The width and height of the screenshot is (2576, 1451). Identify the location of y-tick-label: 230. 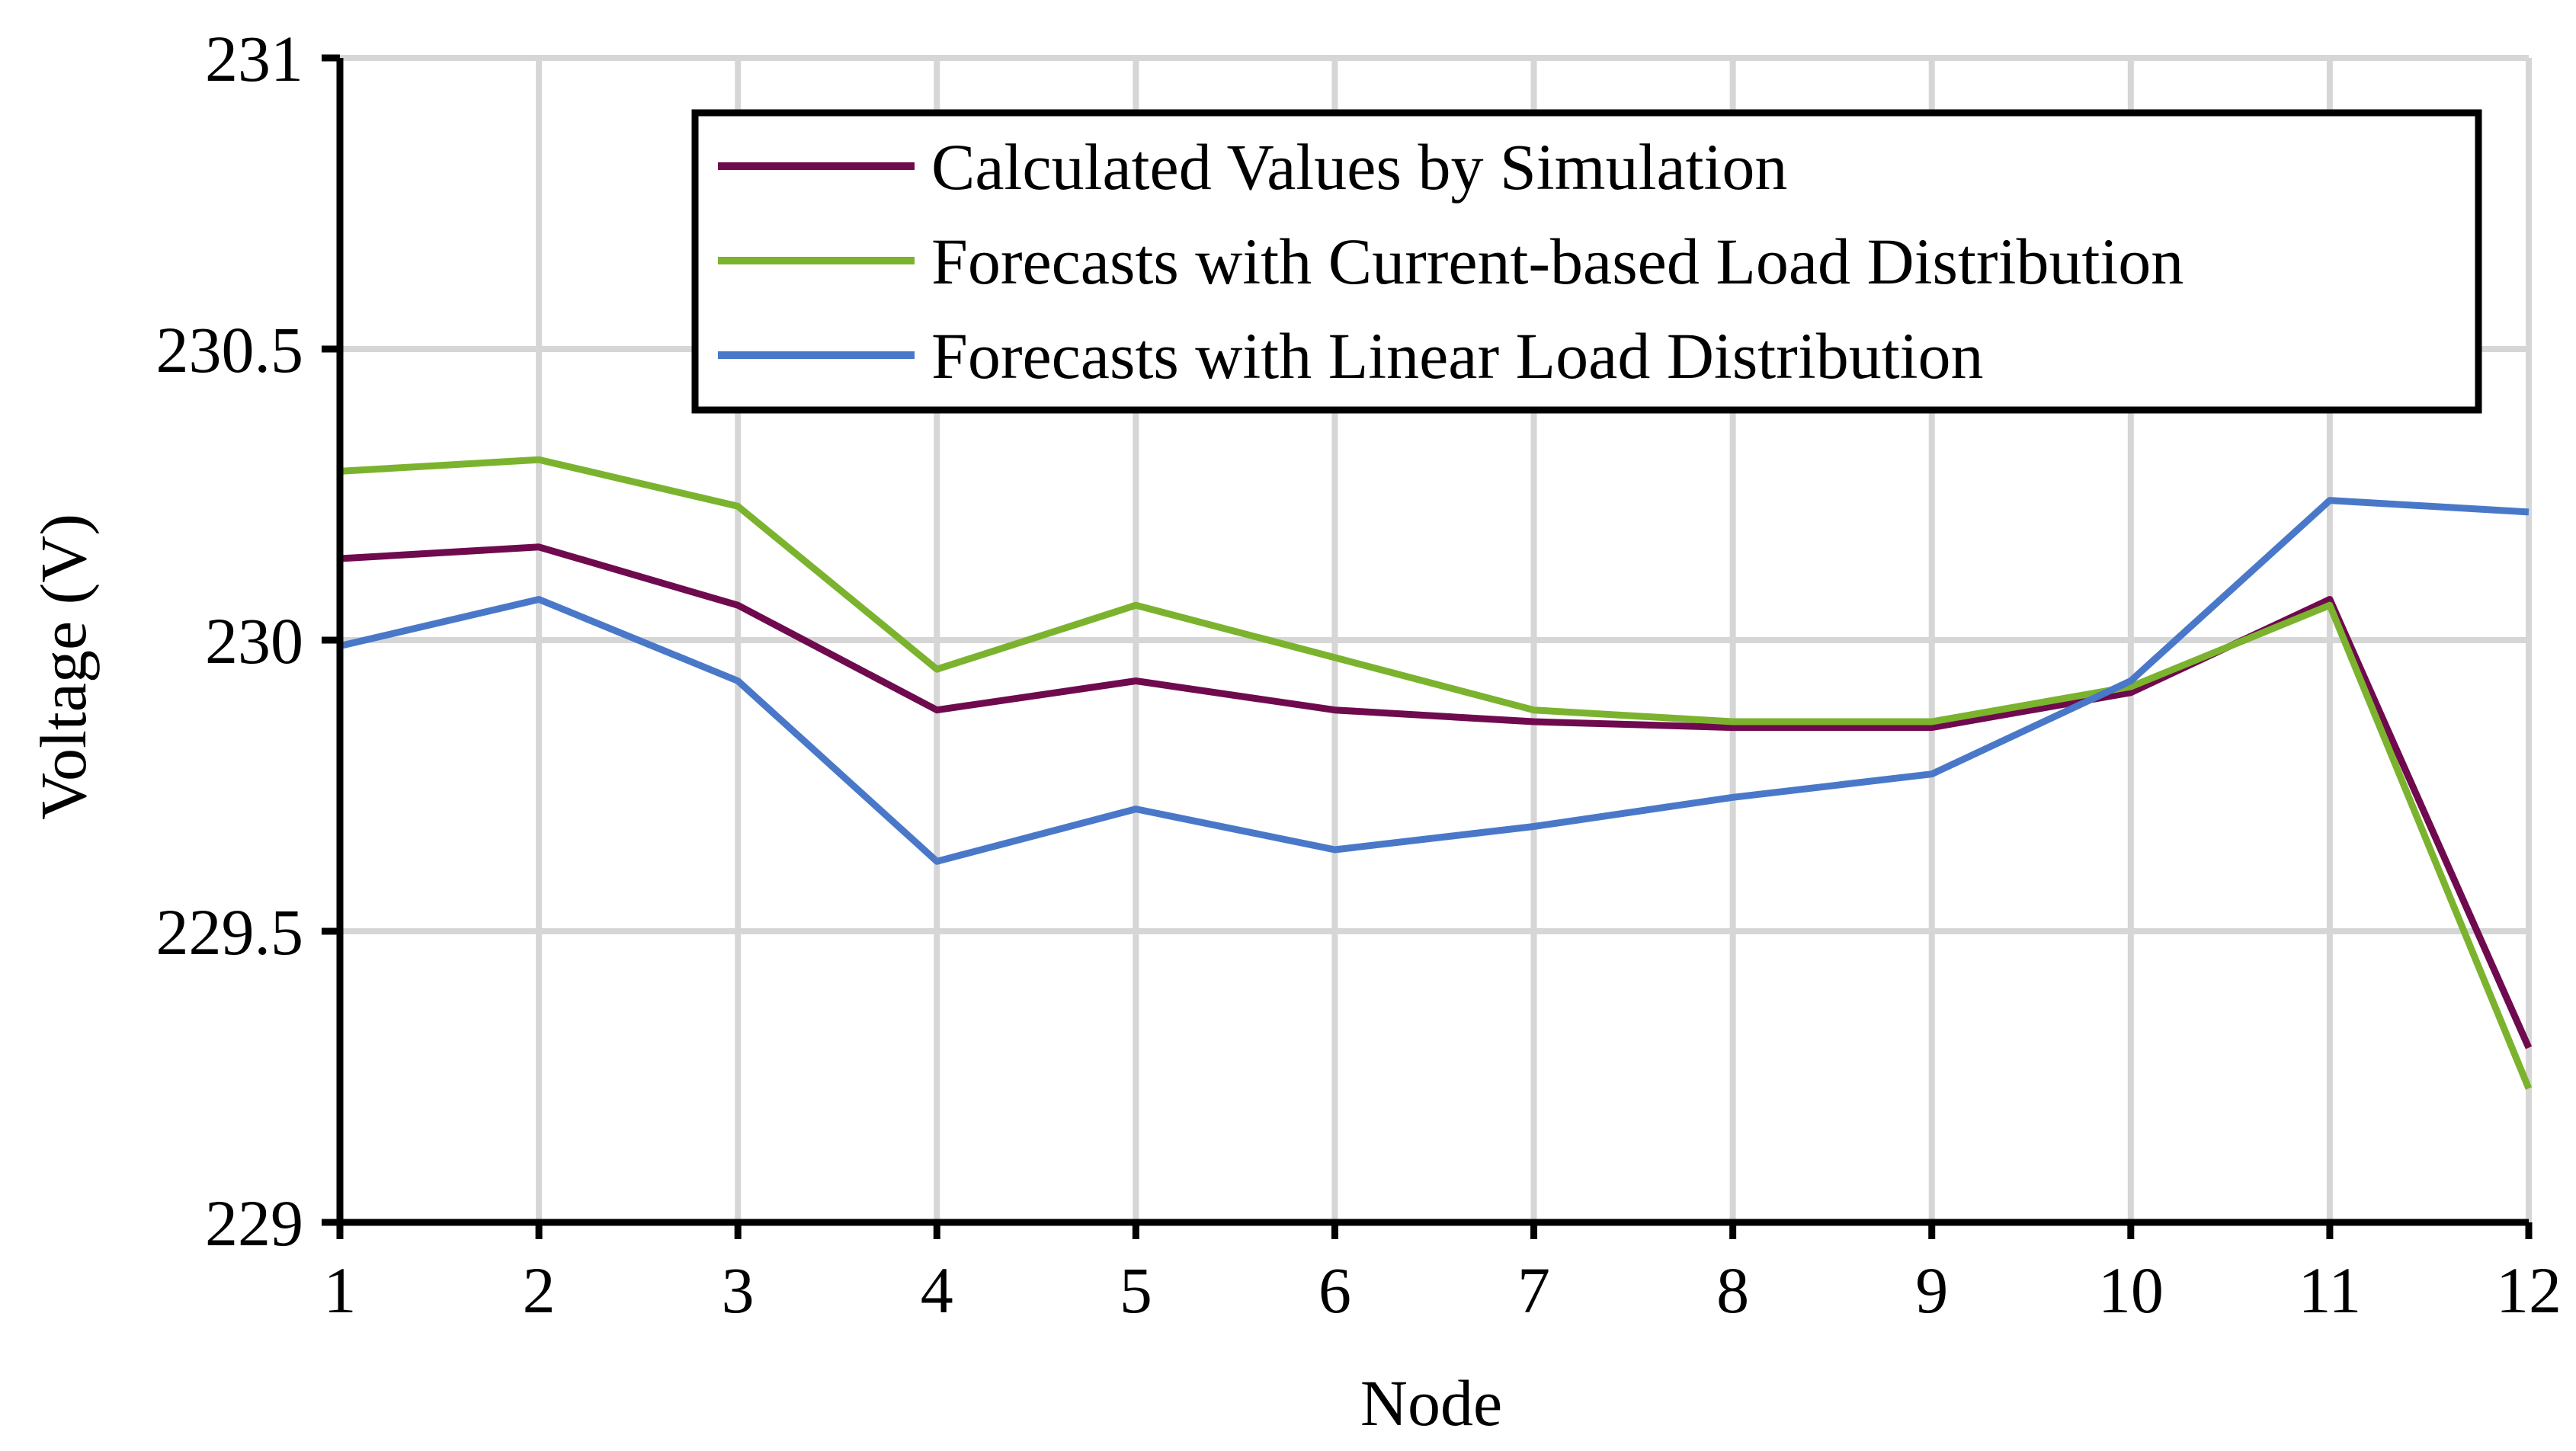
(254, 640).